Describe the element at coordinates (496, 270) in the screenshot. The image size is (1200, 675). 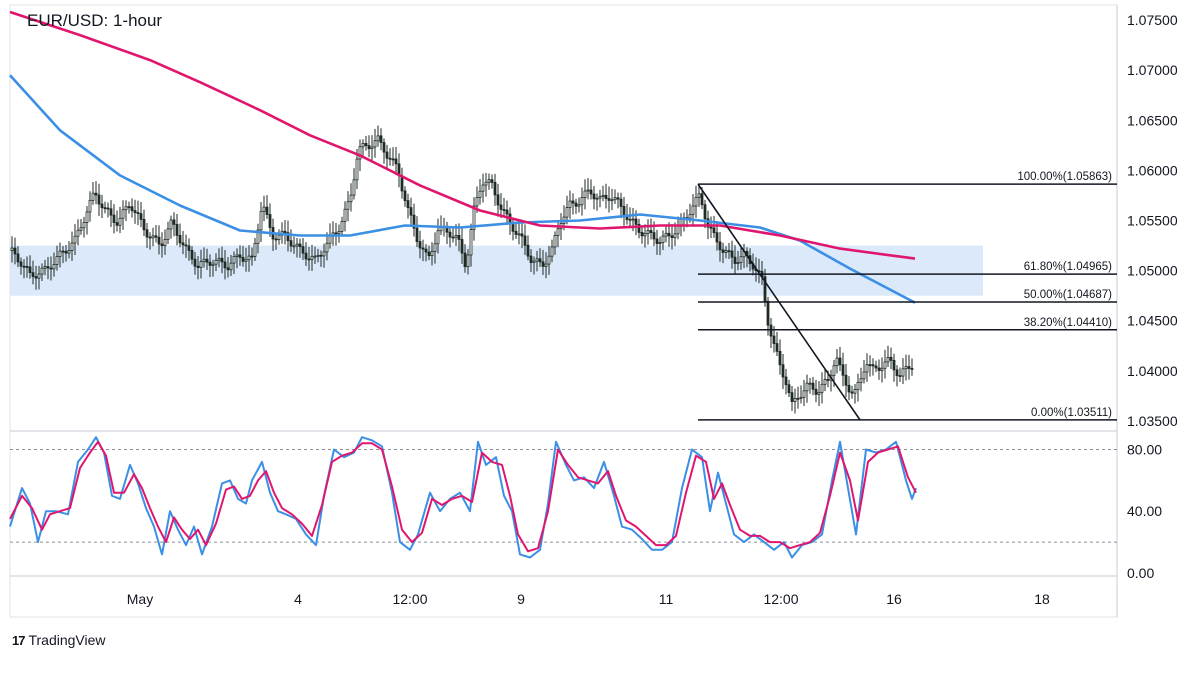
I see `support-zone` at that location.